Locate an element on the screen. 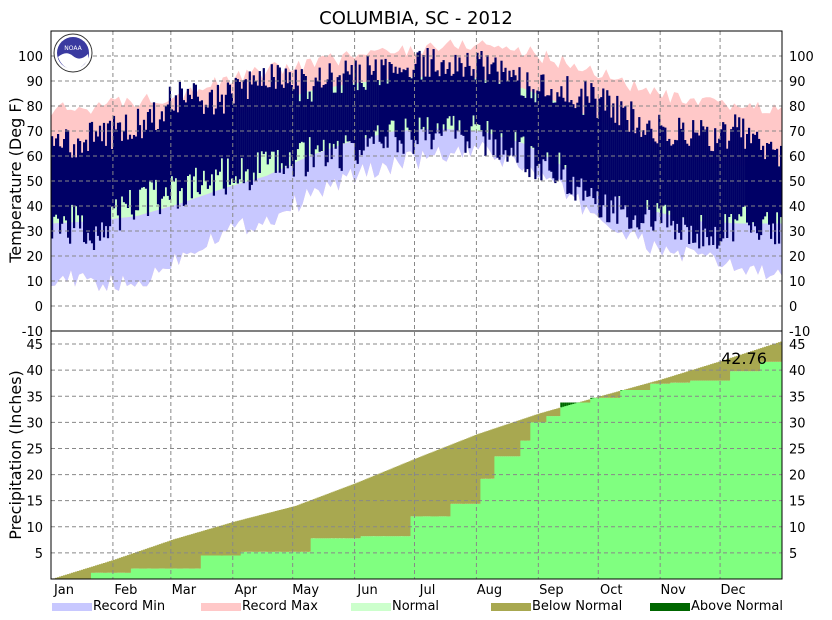 This screenshot has width=832, height=620. noaa-logo: NOAA is located at coordinates (73, 53).